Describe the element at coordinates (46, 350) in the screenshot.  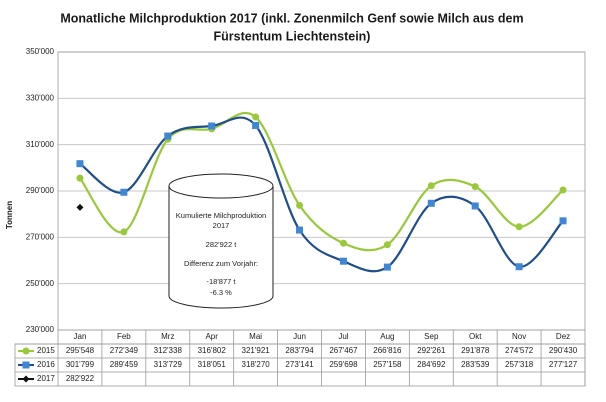
I see `legend-label: 2015` at that location.